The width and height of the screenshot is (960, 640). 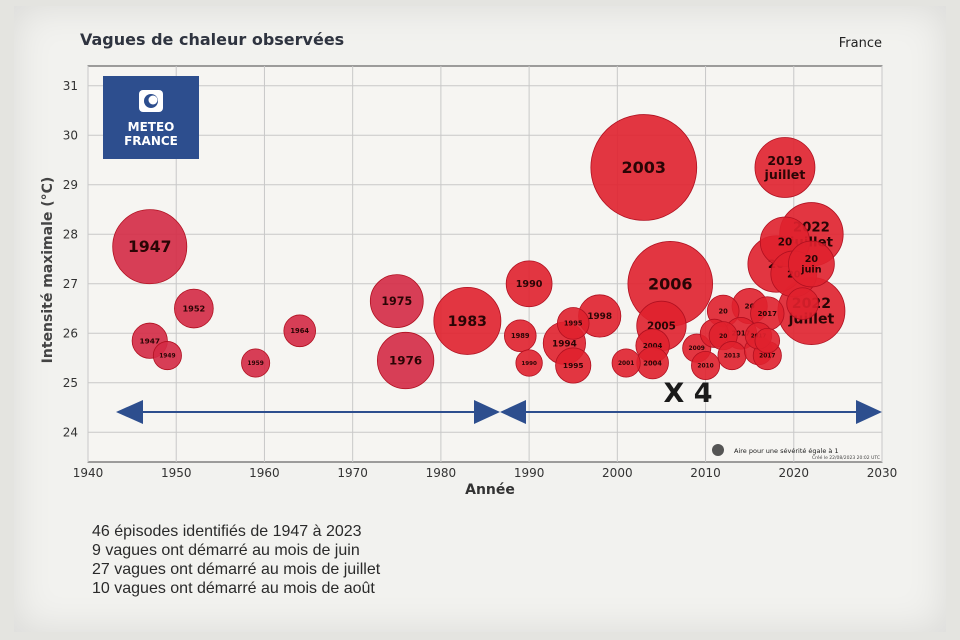 What do you see at coordinates (490, 490) in the screenshot?
I see `x-axis-label: Année` at bounding box center [490, 490].